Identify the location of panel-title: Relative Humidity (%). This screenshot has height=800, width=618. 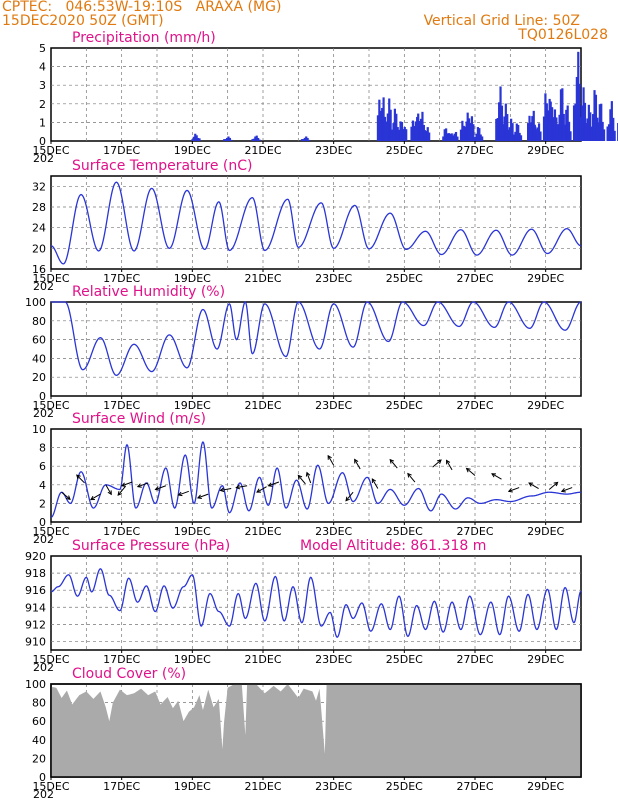
(148, 292).